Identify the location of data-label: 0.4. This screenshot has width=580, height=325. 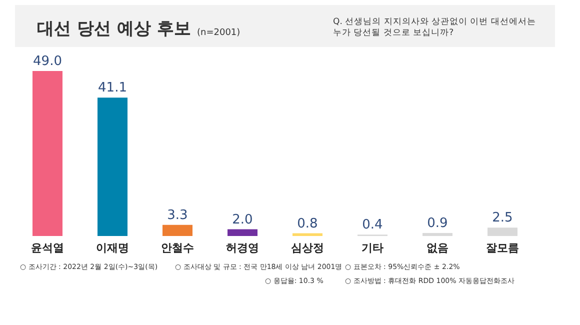
(372, 225).